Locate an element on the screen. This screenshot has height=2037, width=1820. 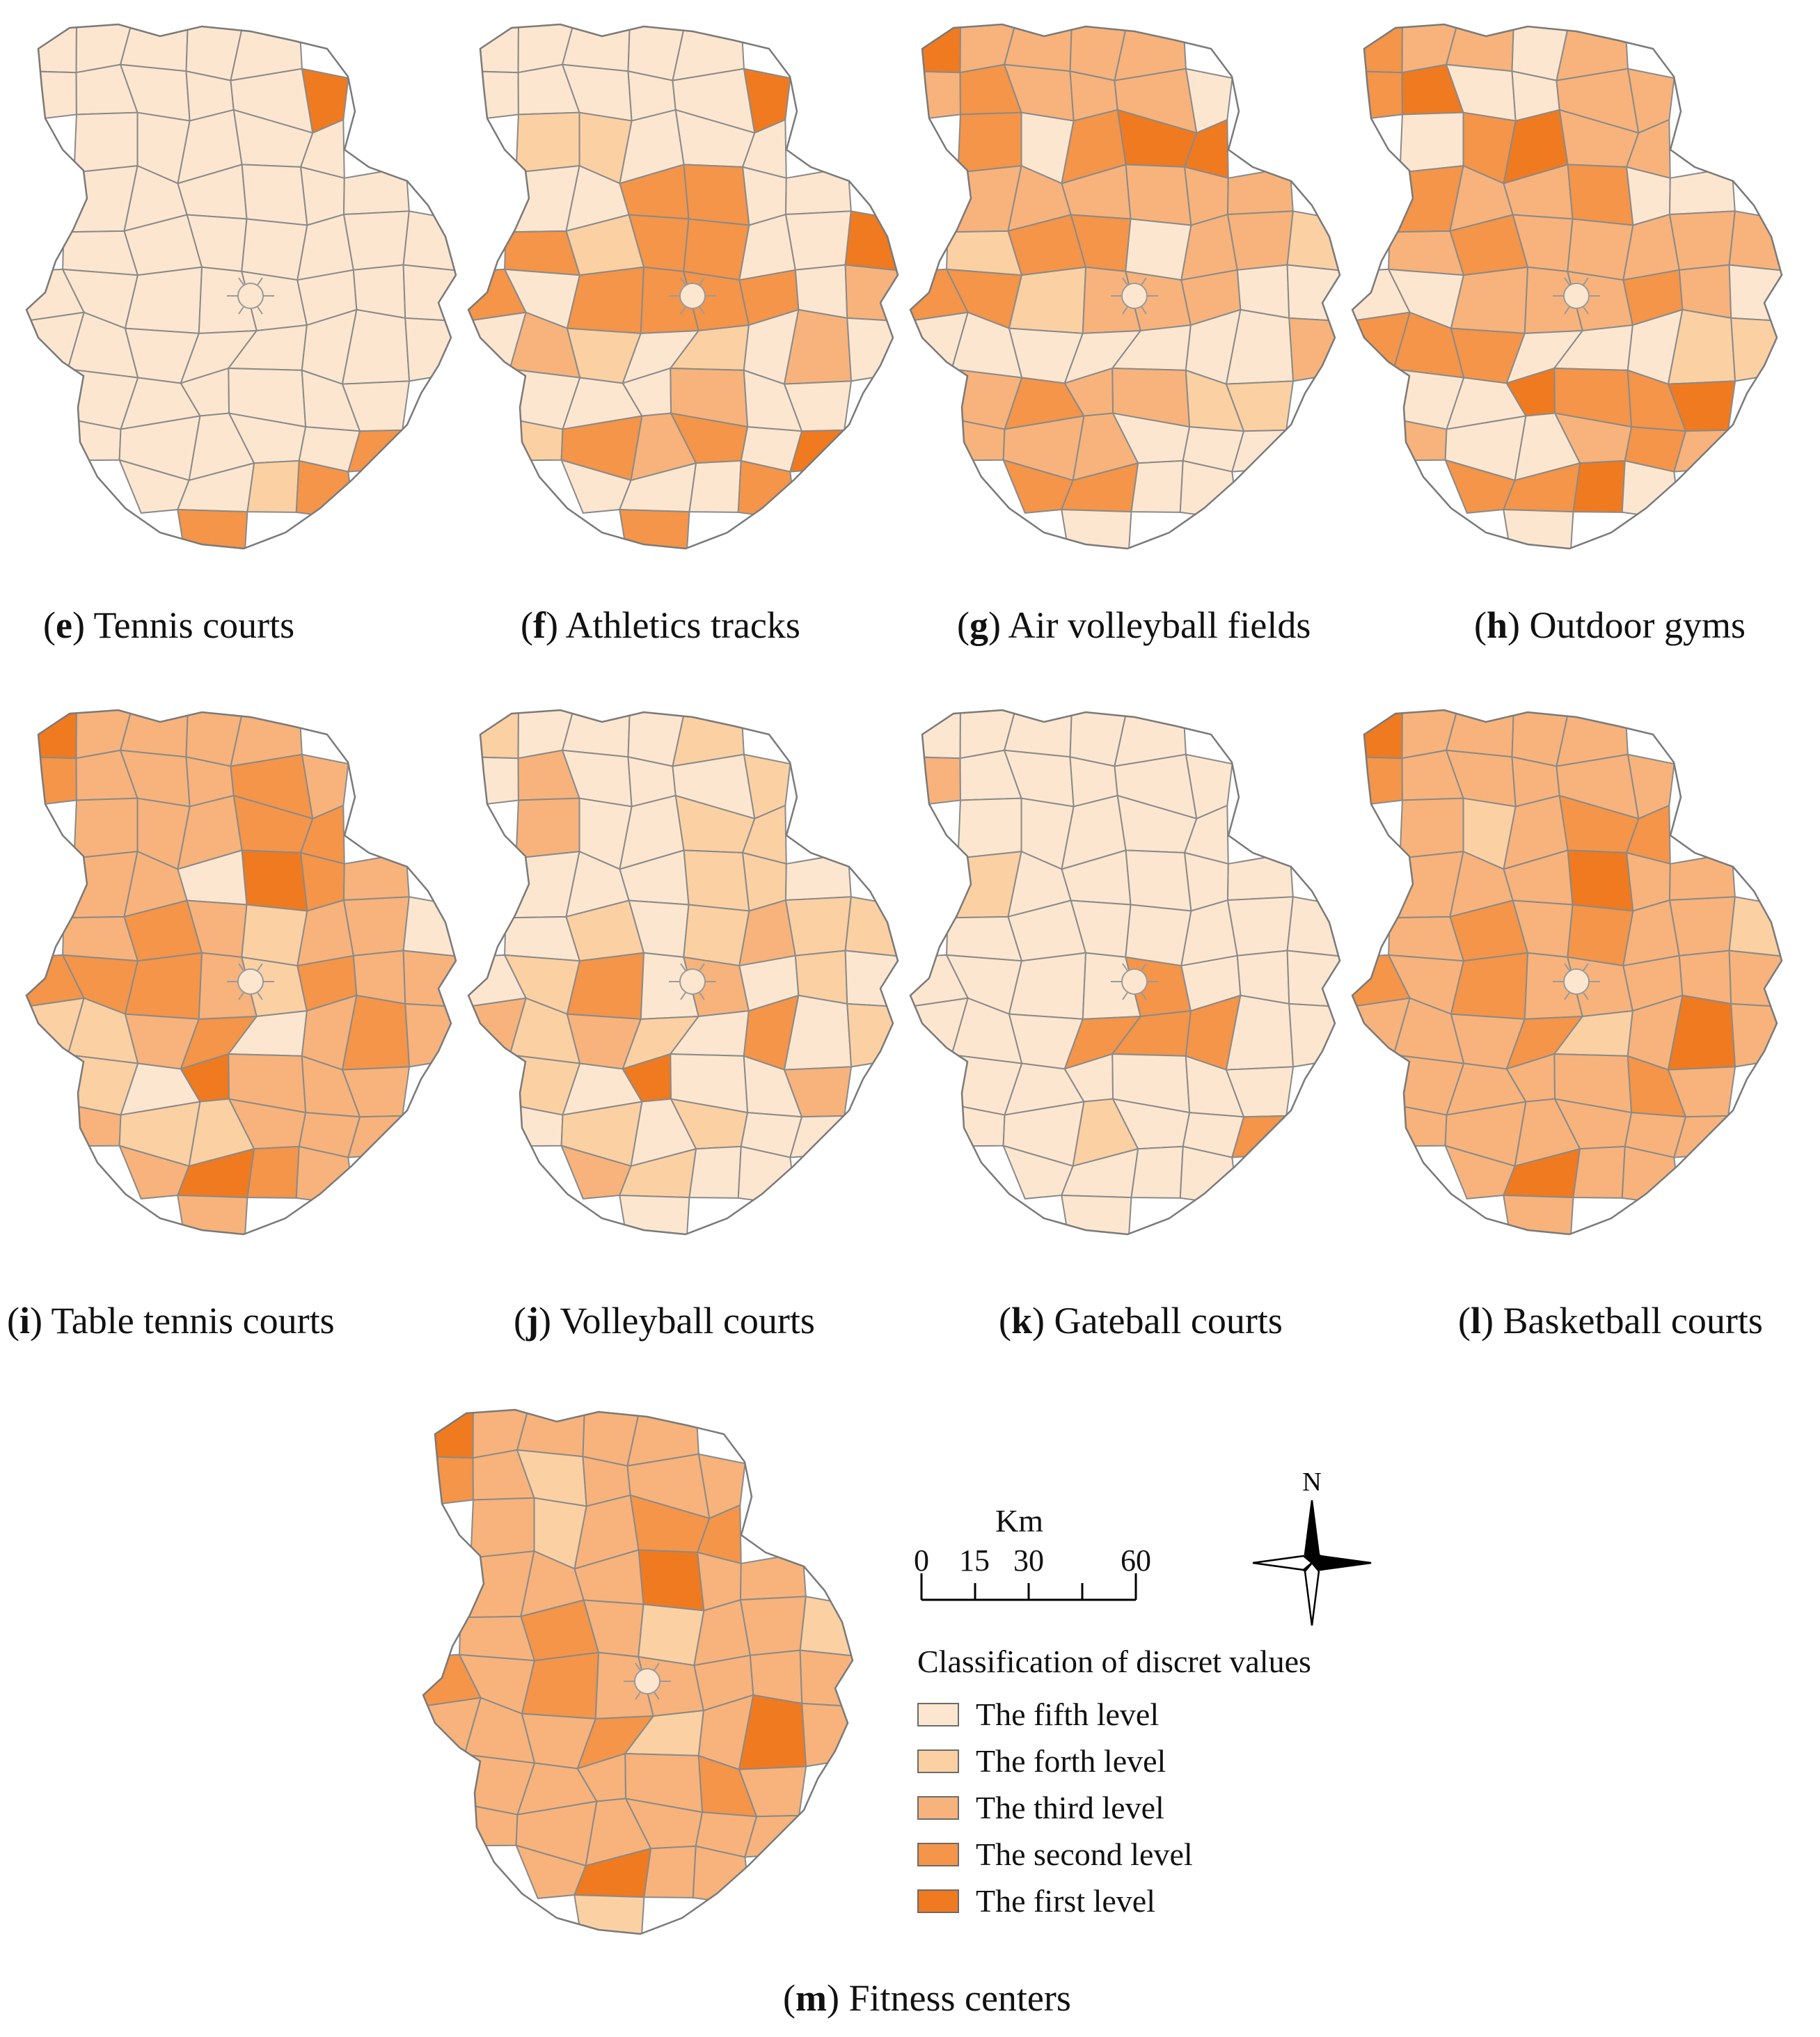
map-panel-g is located at coordinates (1127, 289).